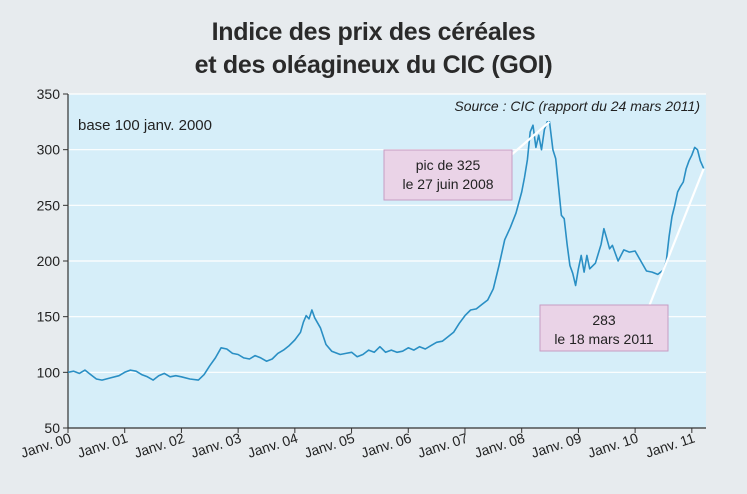 Image resolution: width=747 pixels, height=494 pixels. Describe the element at coordinates (49, 372) in the screenshot. I see `y-tick-label: 100` at that location.